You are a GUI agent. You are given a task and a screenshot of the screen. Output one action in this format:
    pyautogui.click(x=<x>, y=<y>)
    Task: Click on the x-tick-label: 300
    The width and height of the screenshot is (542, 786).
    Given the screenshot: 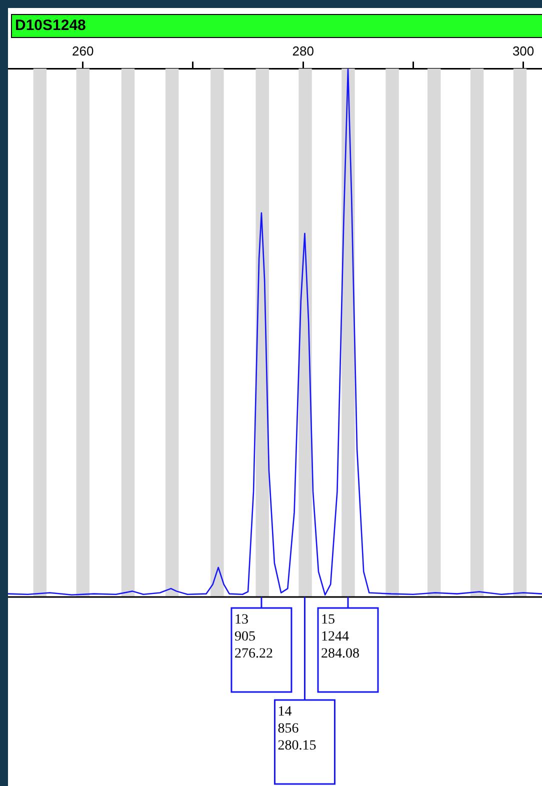 What is the action you would take?
    pyautogui.click(x=523, y=50)
    